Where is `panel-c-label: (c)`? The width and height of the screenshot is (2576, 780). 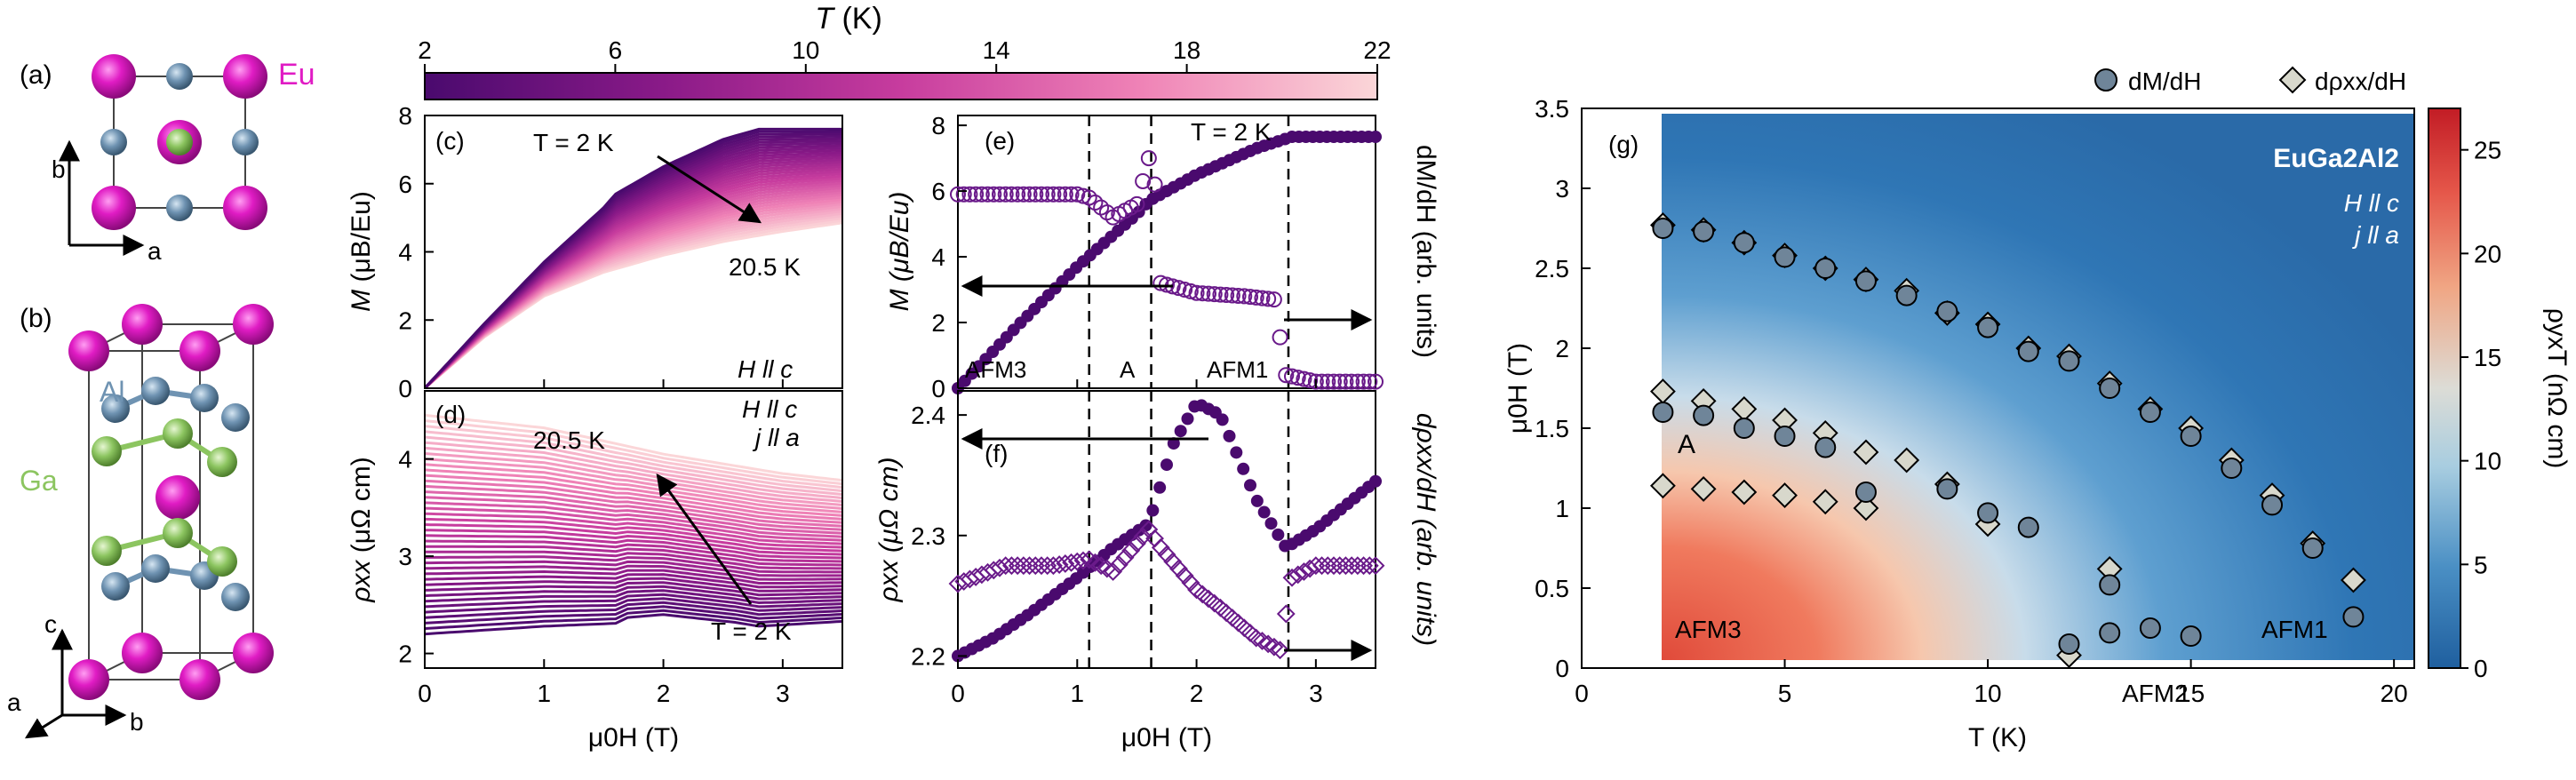 panel-c-label: (c) is located at coordinates (450, 141).